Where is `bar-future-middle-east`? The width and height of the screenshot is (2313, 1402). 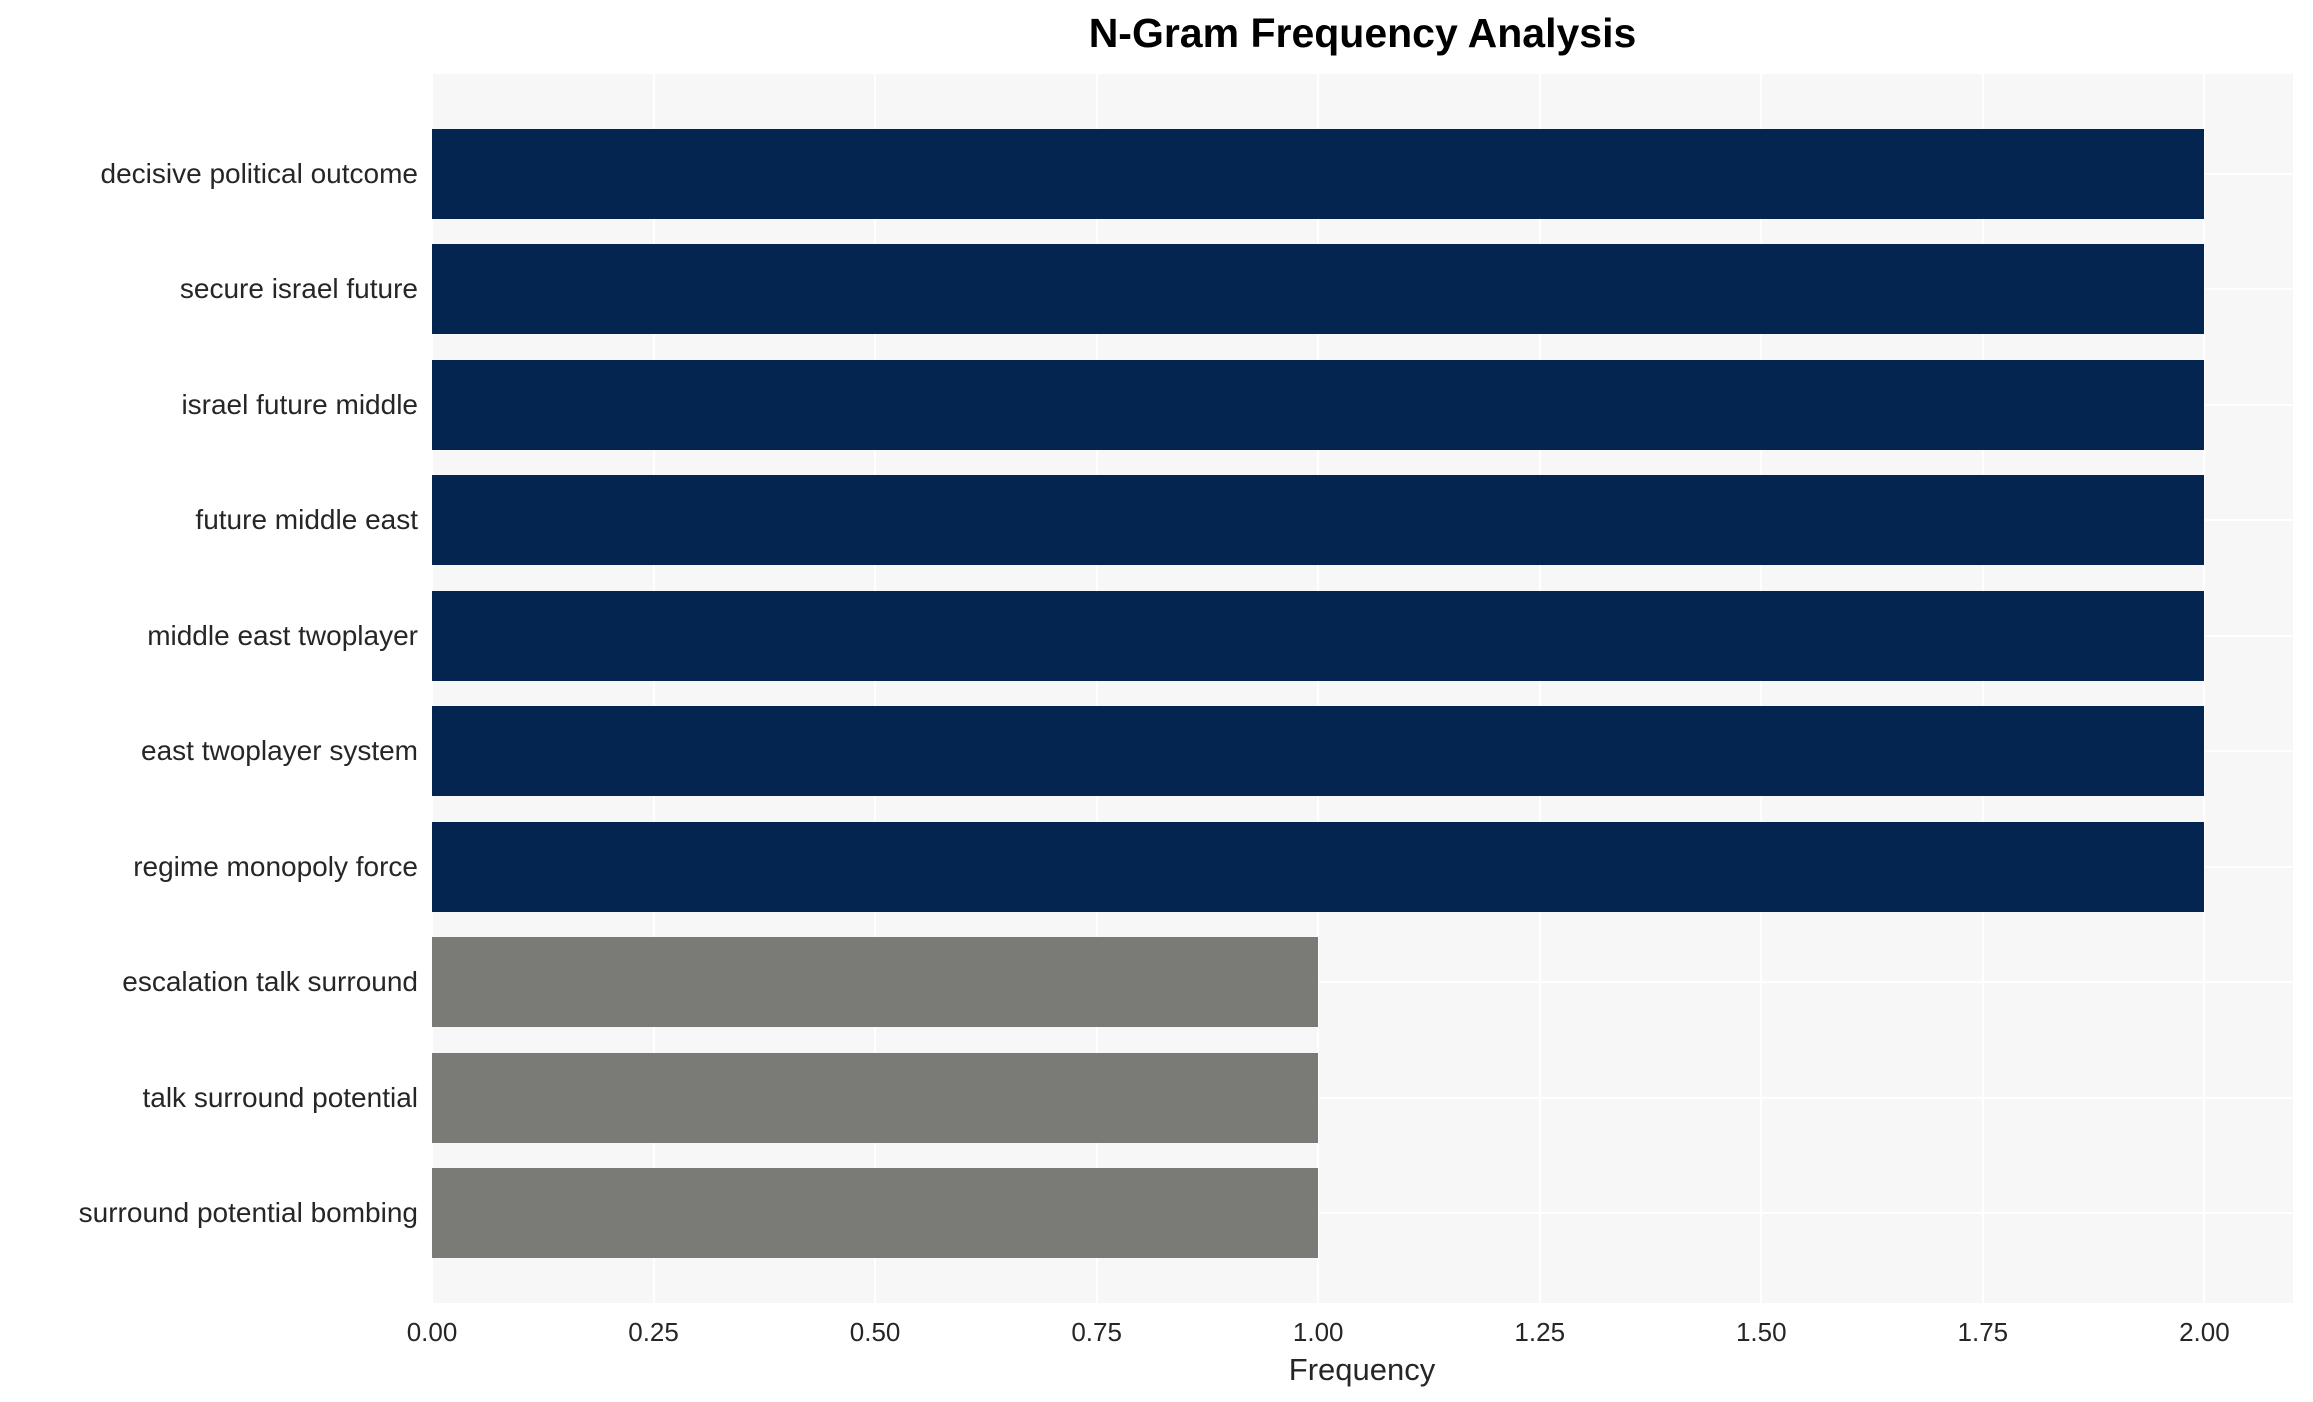 bar-future-middle-east is located at coordinates (1318, 520).